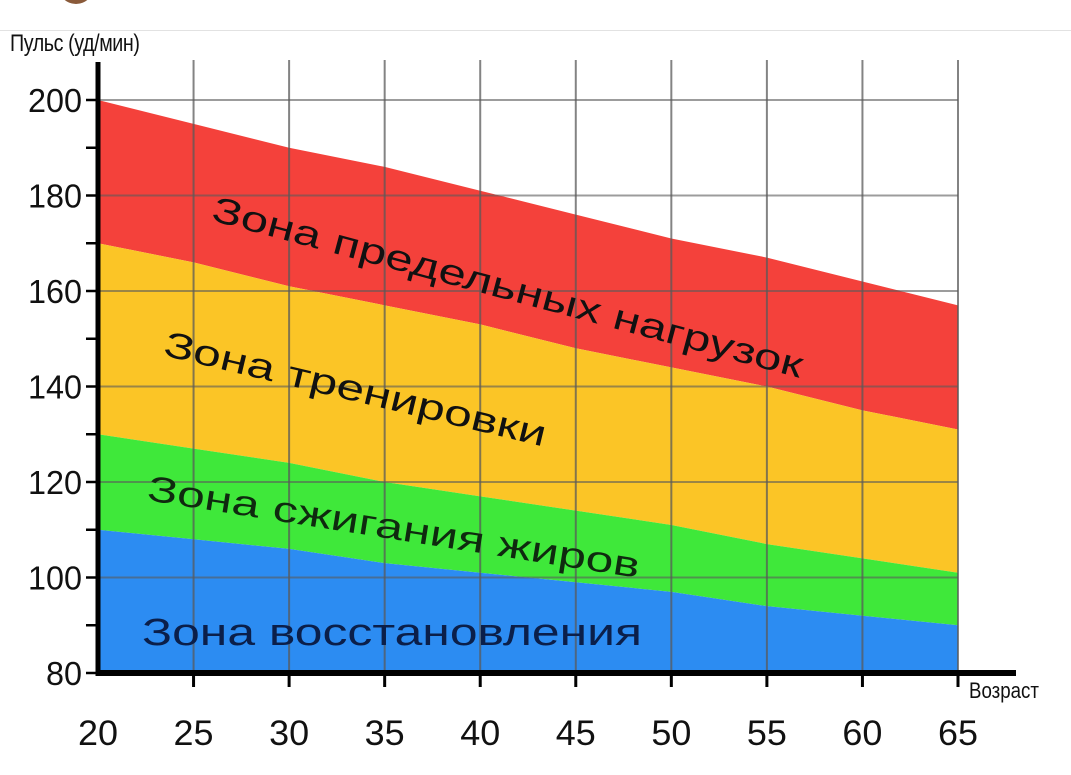 Image resolution: width=1071 pixels, height=775 pixels. What do you see at coordinates (55, 578) in the screenshot?
I see `y-tick-label: 100` at bounding box center [55, 578].